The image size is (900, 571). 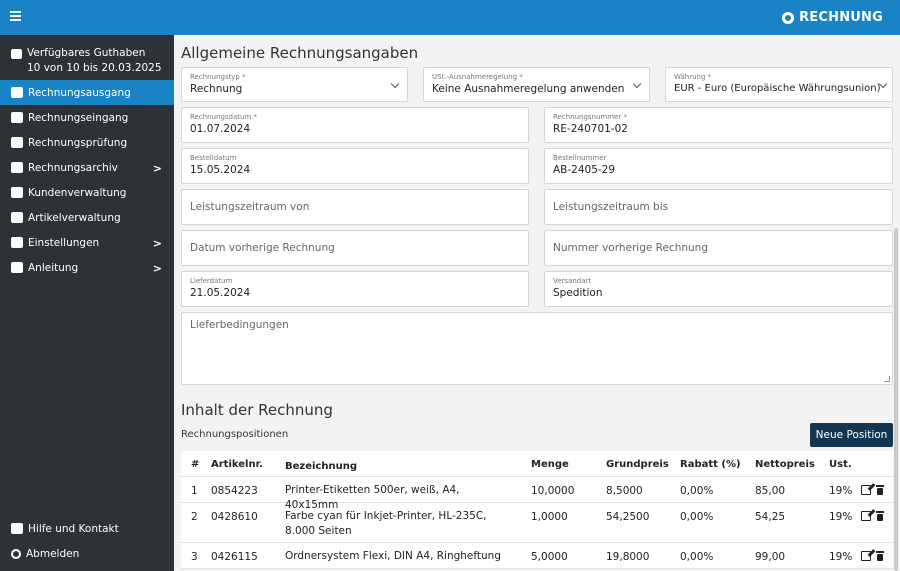 What do you see at coordinates (355, 289) in the screenshot?
I see `lieferdatum-field: Lieferdatum 21.05.2024` at bounding box center [355, 289].